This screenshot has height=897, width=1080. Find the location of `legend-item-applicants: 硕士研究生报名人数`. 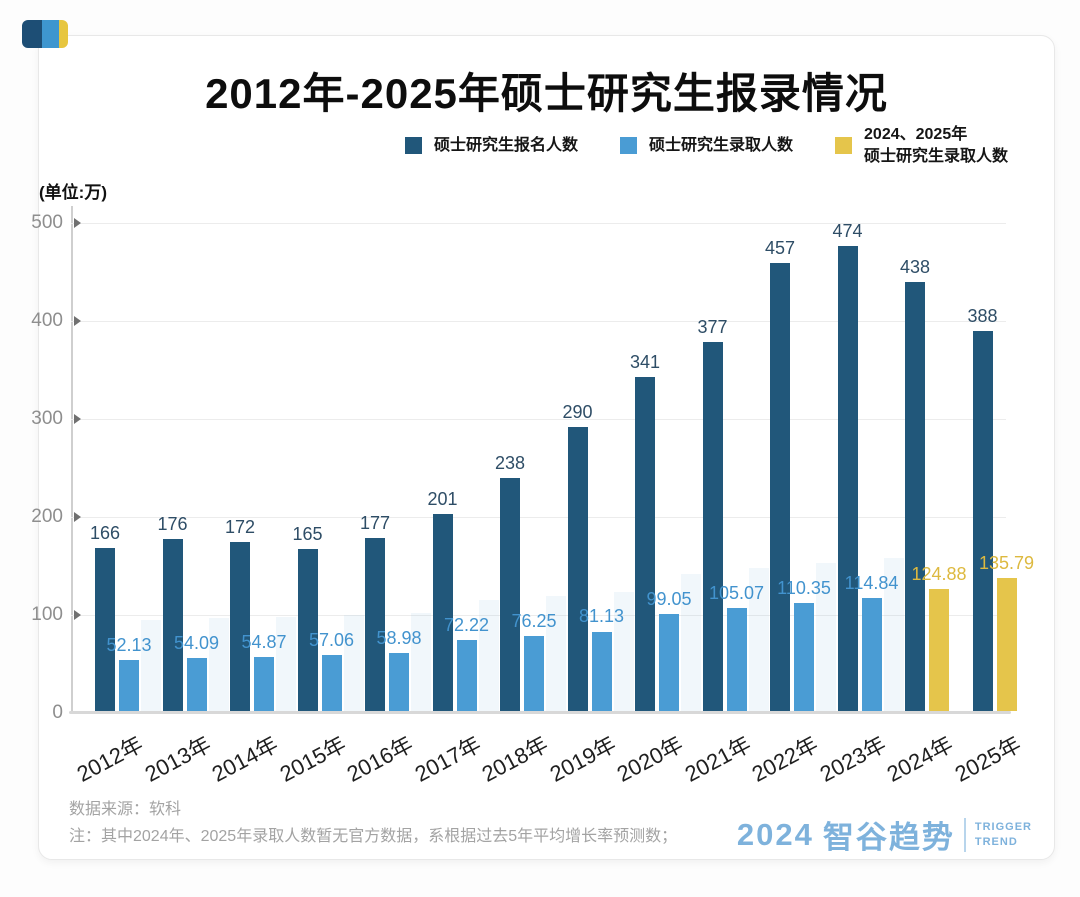

legend-item-applicants: 硕士研究生报名人数 is located at coordinates (491, 146).